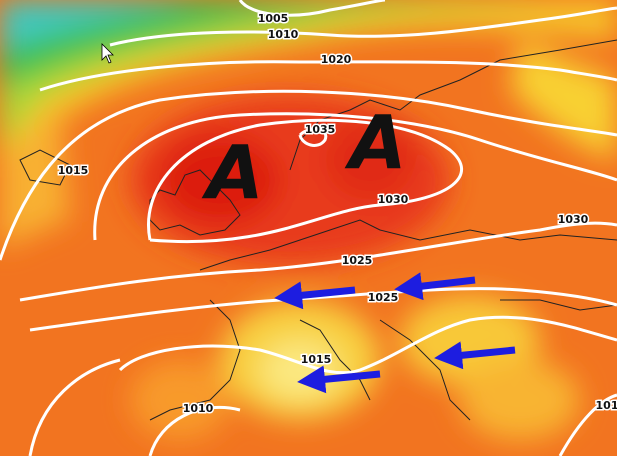 This screenshot has height=456, width=617. Describe the element at coordinates (336, 59) in the screenshot. I see `isobar-label: 1020` at that location.